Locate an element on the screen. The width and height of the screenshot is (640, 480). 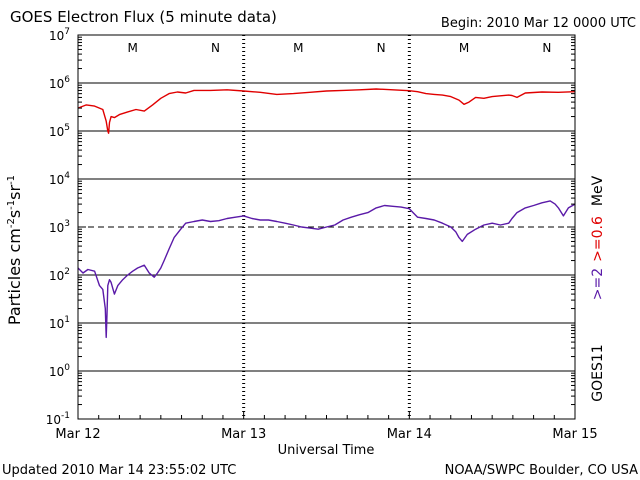
chart-title: GOES Electron Flux (5 minute data) is located at coordinates (143, 17).